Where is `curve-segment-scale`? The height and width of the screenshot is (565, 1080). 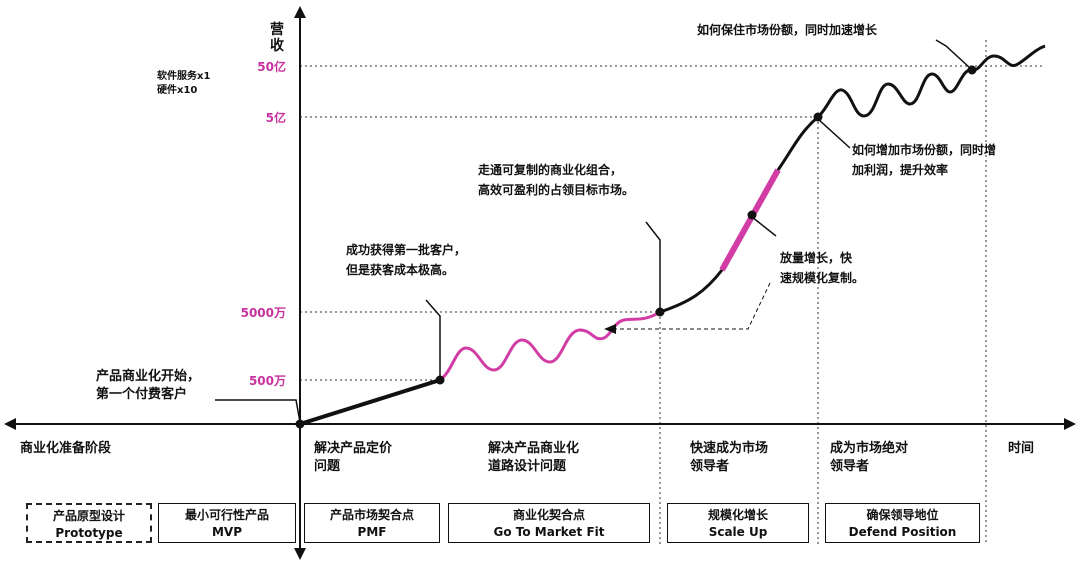
curve-segment-scale is located at coordinates (750, 220).